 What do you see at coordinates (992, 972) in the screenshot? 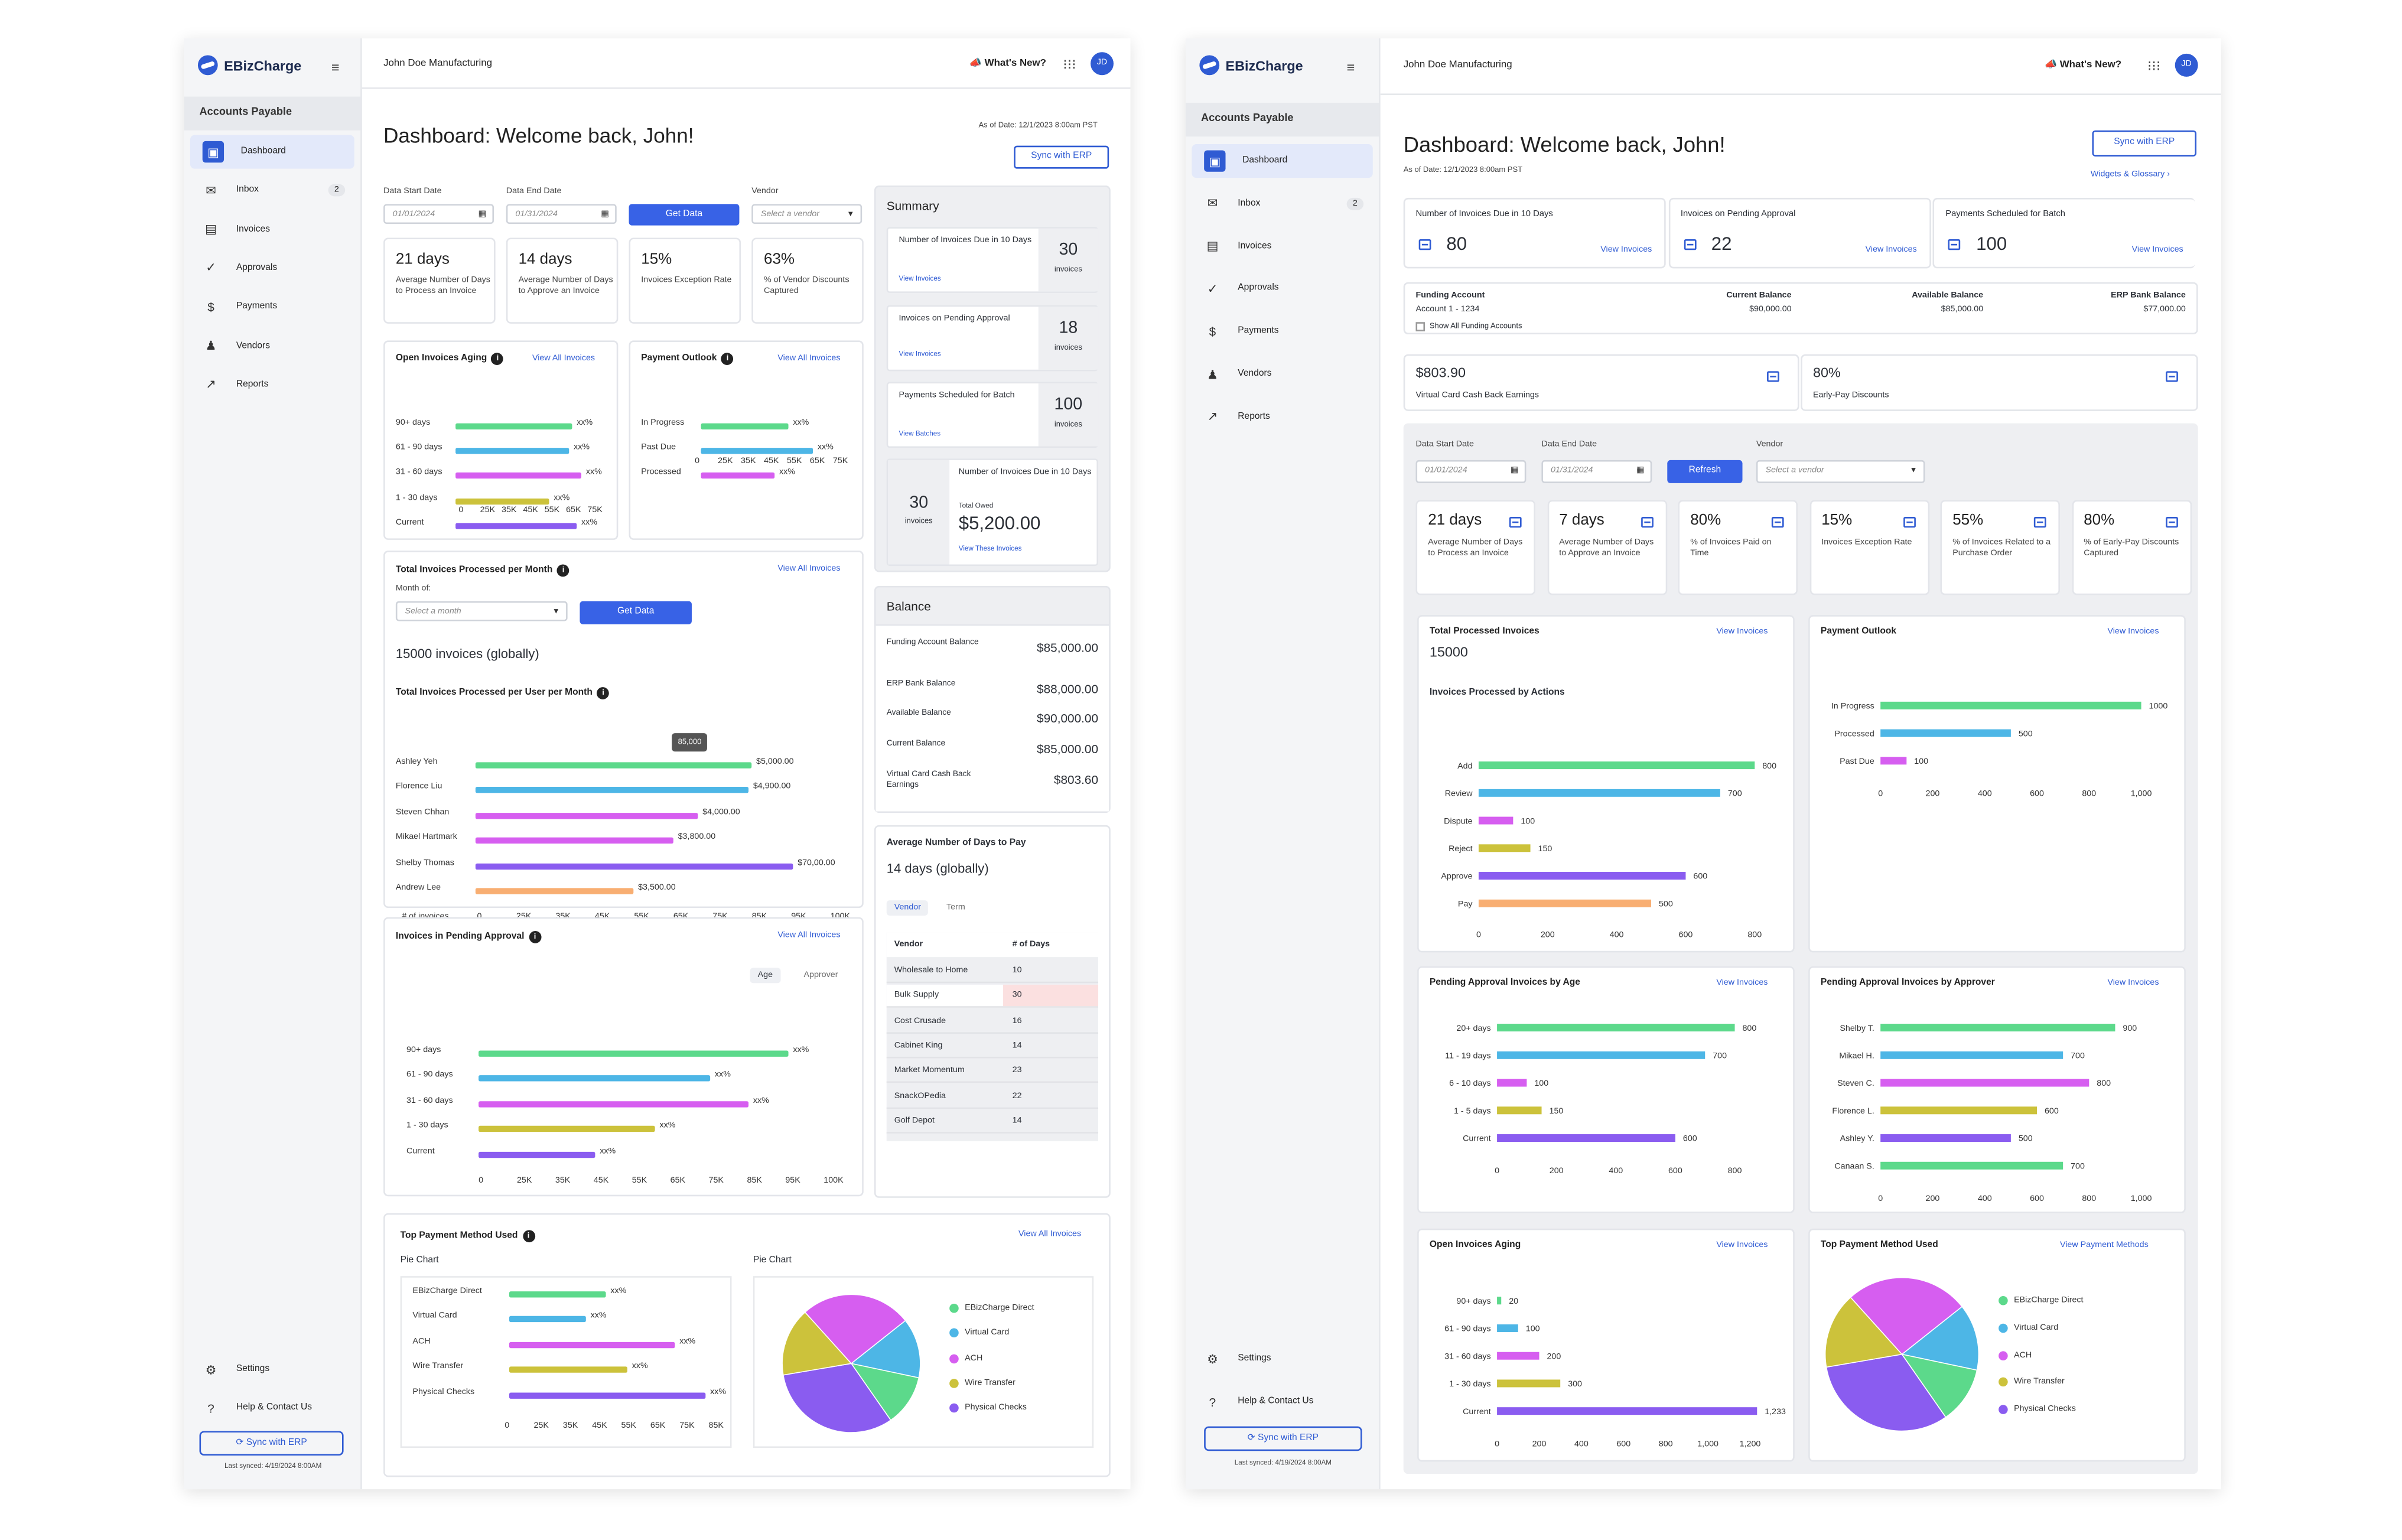
I see `table-row: Wholesale to Home 10` at bounding box center [992, 972].